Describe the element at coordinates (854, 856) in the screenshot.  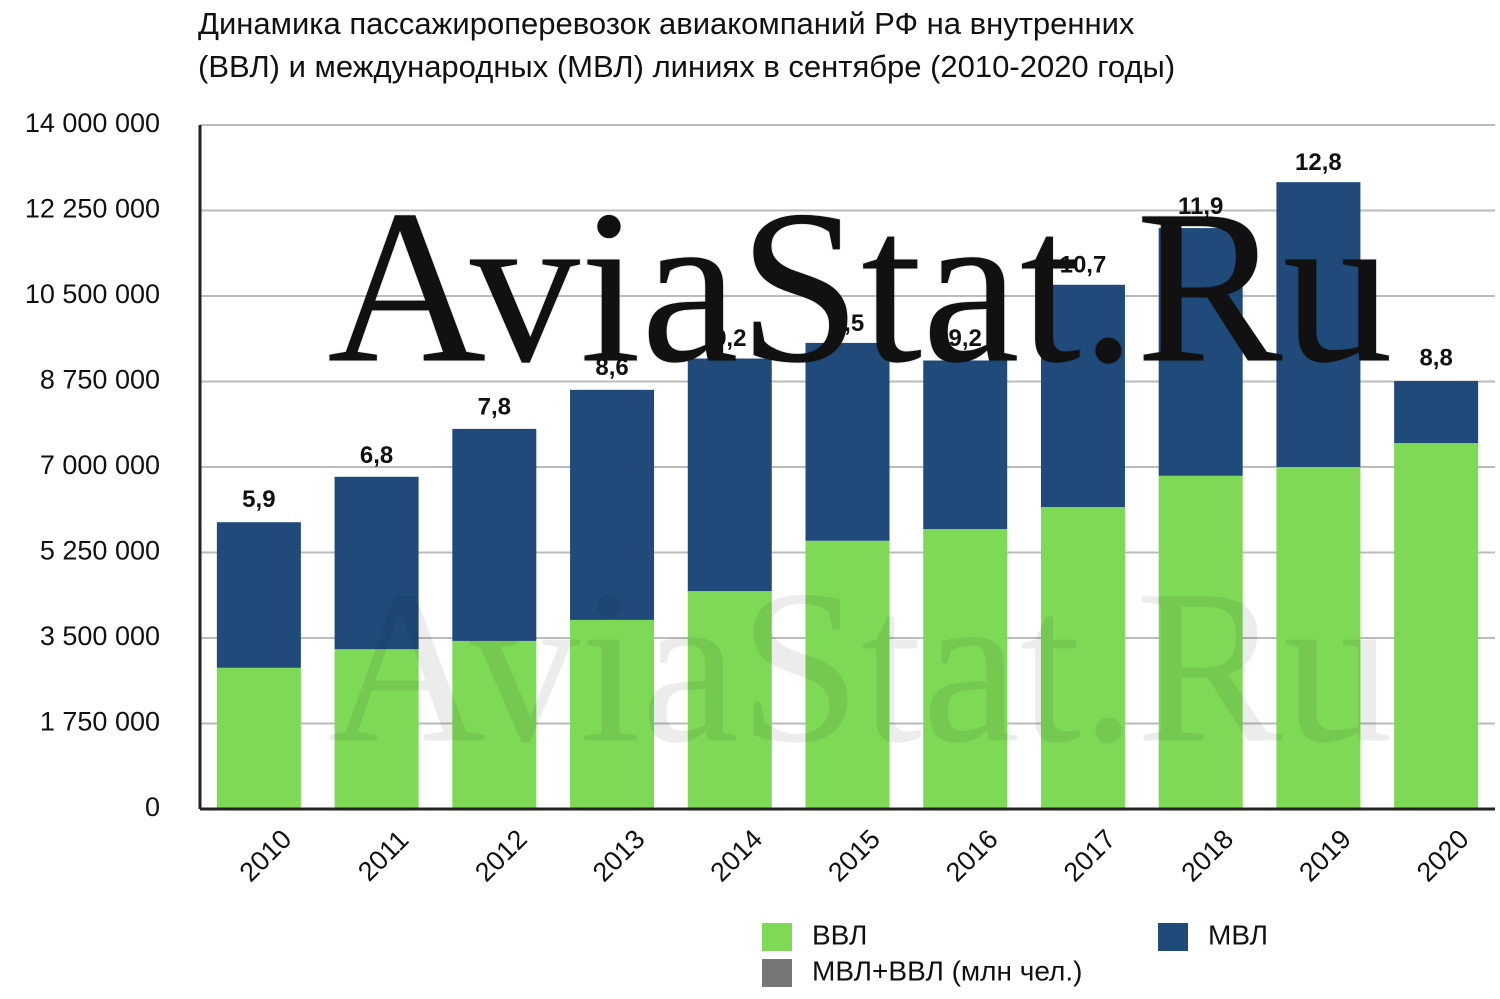
I see `x-tick-label: 2015` at that location.